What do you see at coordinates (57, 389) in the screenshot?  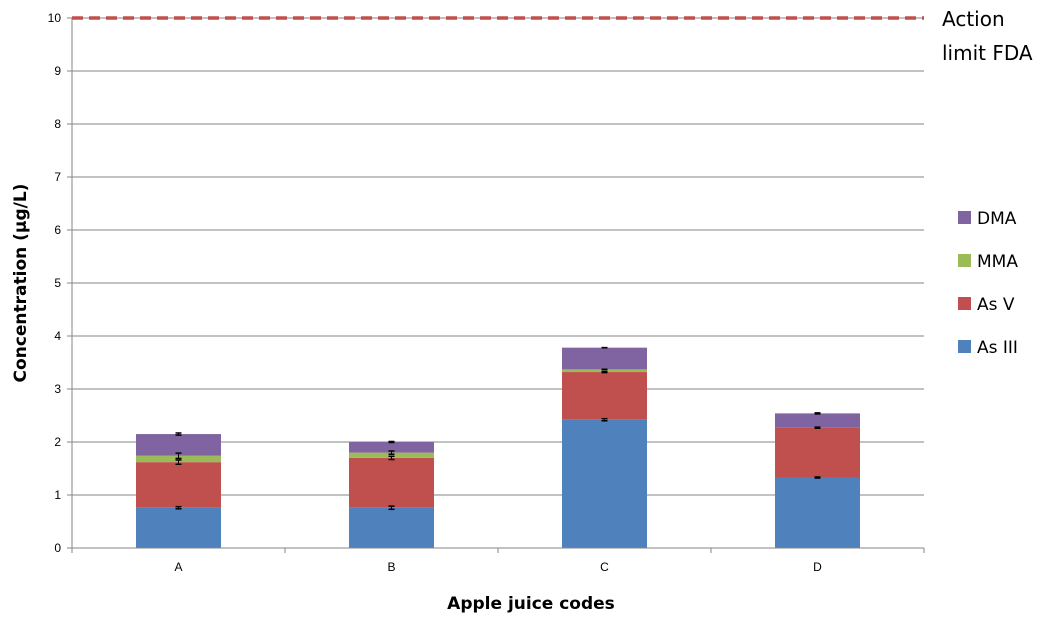 I see `y-tick-label-3: 3` at bounding box center [57, 389].